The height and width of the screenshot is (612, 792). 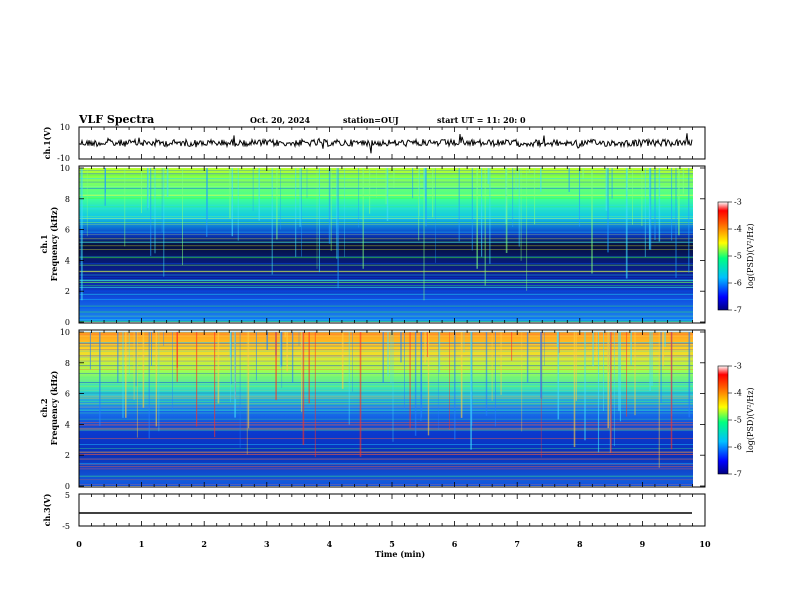 What do you see at coordinates (204, 544) in the screenshot?
I see `x-tick-label: 2` at bounding box center [204, 544].